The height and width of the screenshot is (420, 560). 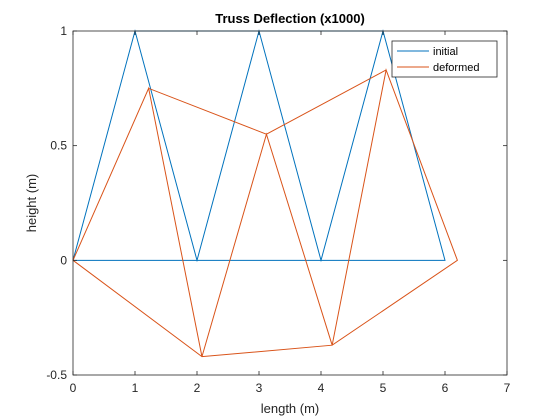 What do you see at coordinates (445, 52) in the screenshot?
I see `legend-label-initial: initial` at bounding box center [445, 52].